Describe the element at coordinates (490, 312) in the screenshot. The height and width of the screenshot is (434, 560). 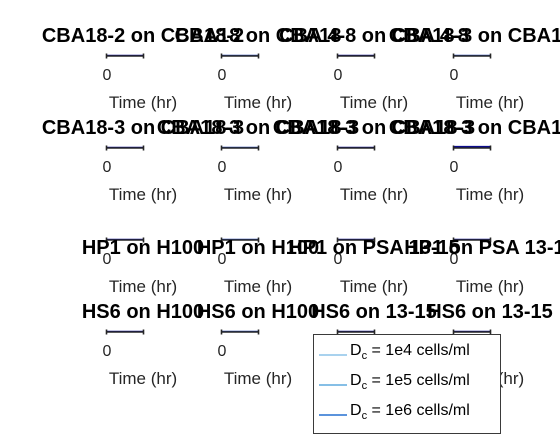
I see `panel-16-title: HS6 on 13-15` at that location.